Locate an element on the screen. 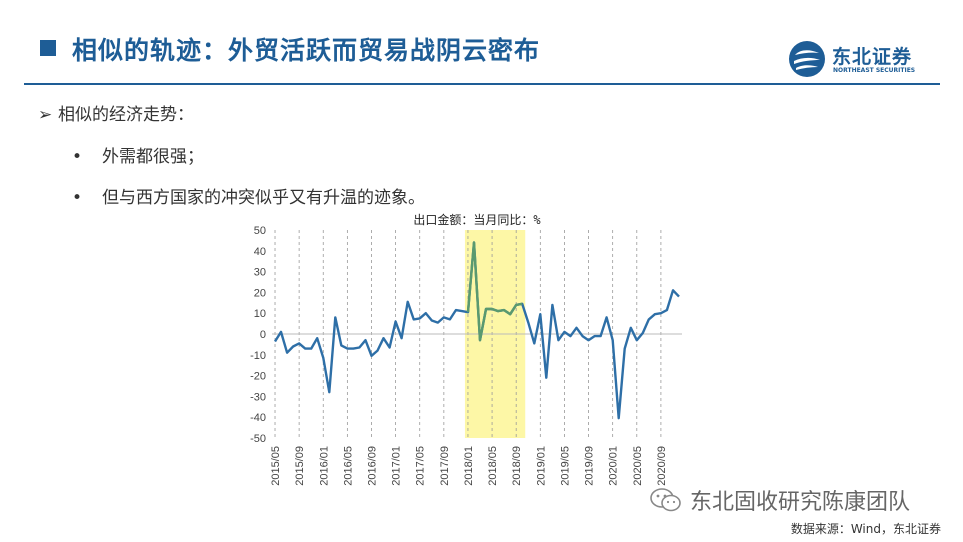  bullet-main-text: 相似的经济走势： is located at coordinates (126, 115).